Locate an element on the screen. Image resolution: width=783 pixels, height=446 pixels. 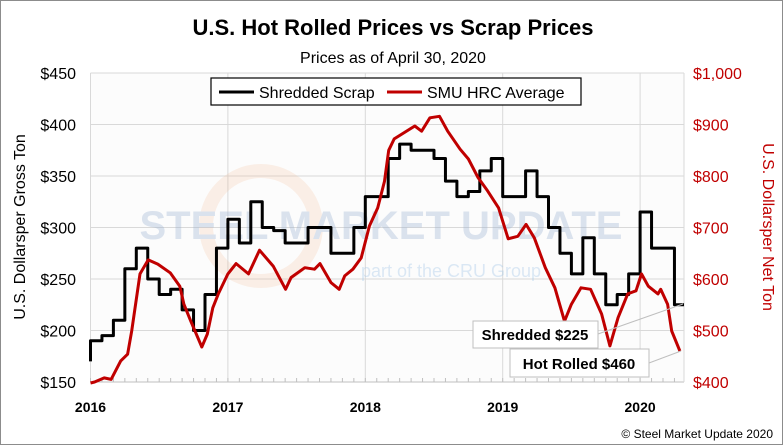
y-tick-label-right: $600 is located at coordinates (711, 280).